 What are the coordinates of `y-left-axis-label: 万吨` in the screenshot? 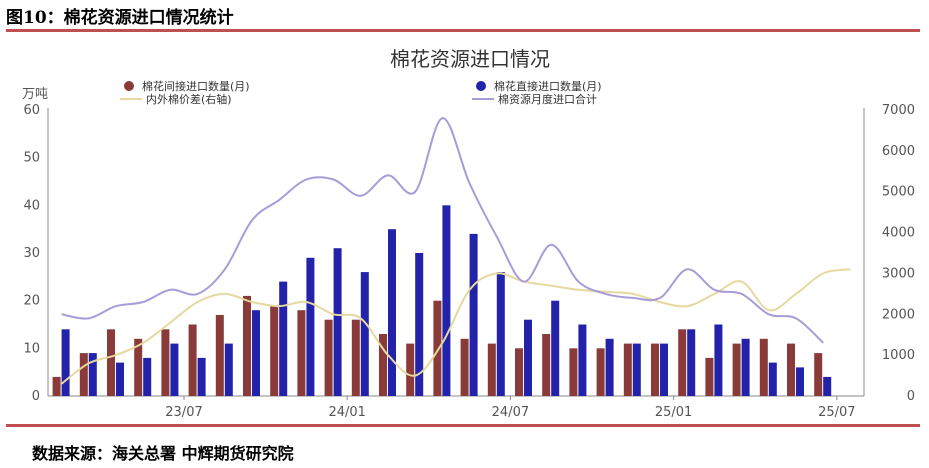 It's located at (35, 94).